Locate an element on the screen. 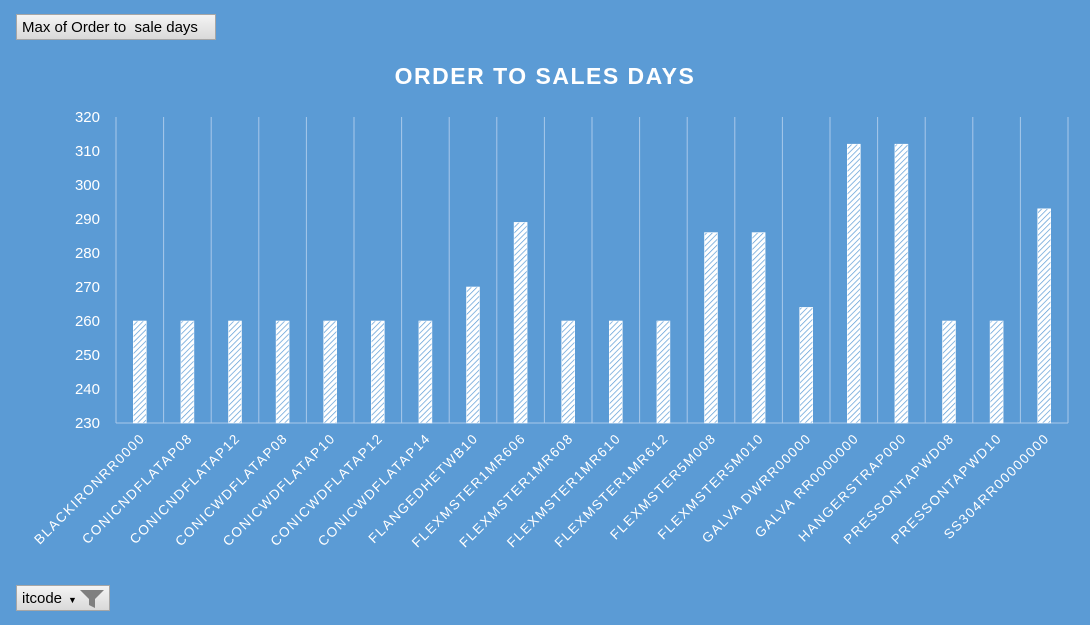 The image size is (1090, 625). y-tick-label: 270 is located at coordinates (87, 287).